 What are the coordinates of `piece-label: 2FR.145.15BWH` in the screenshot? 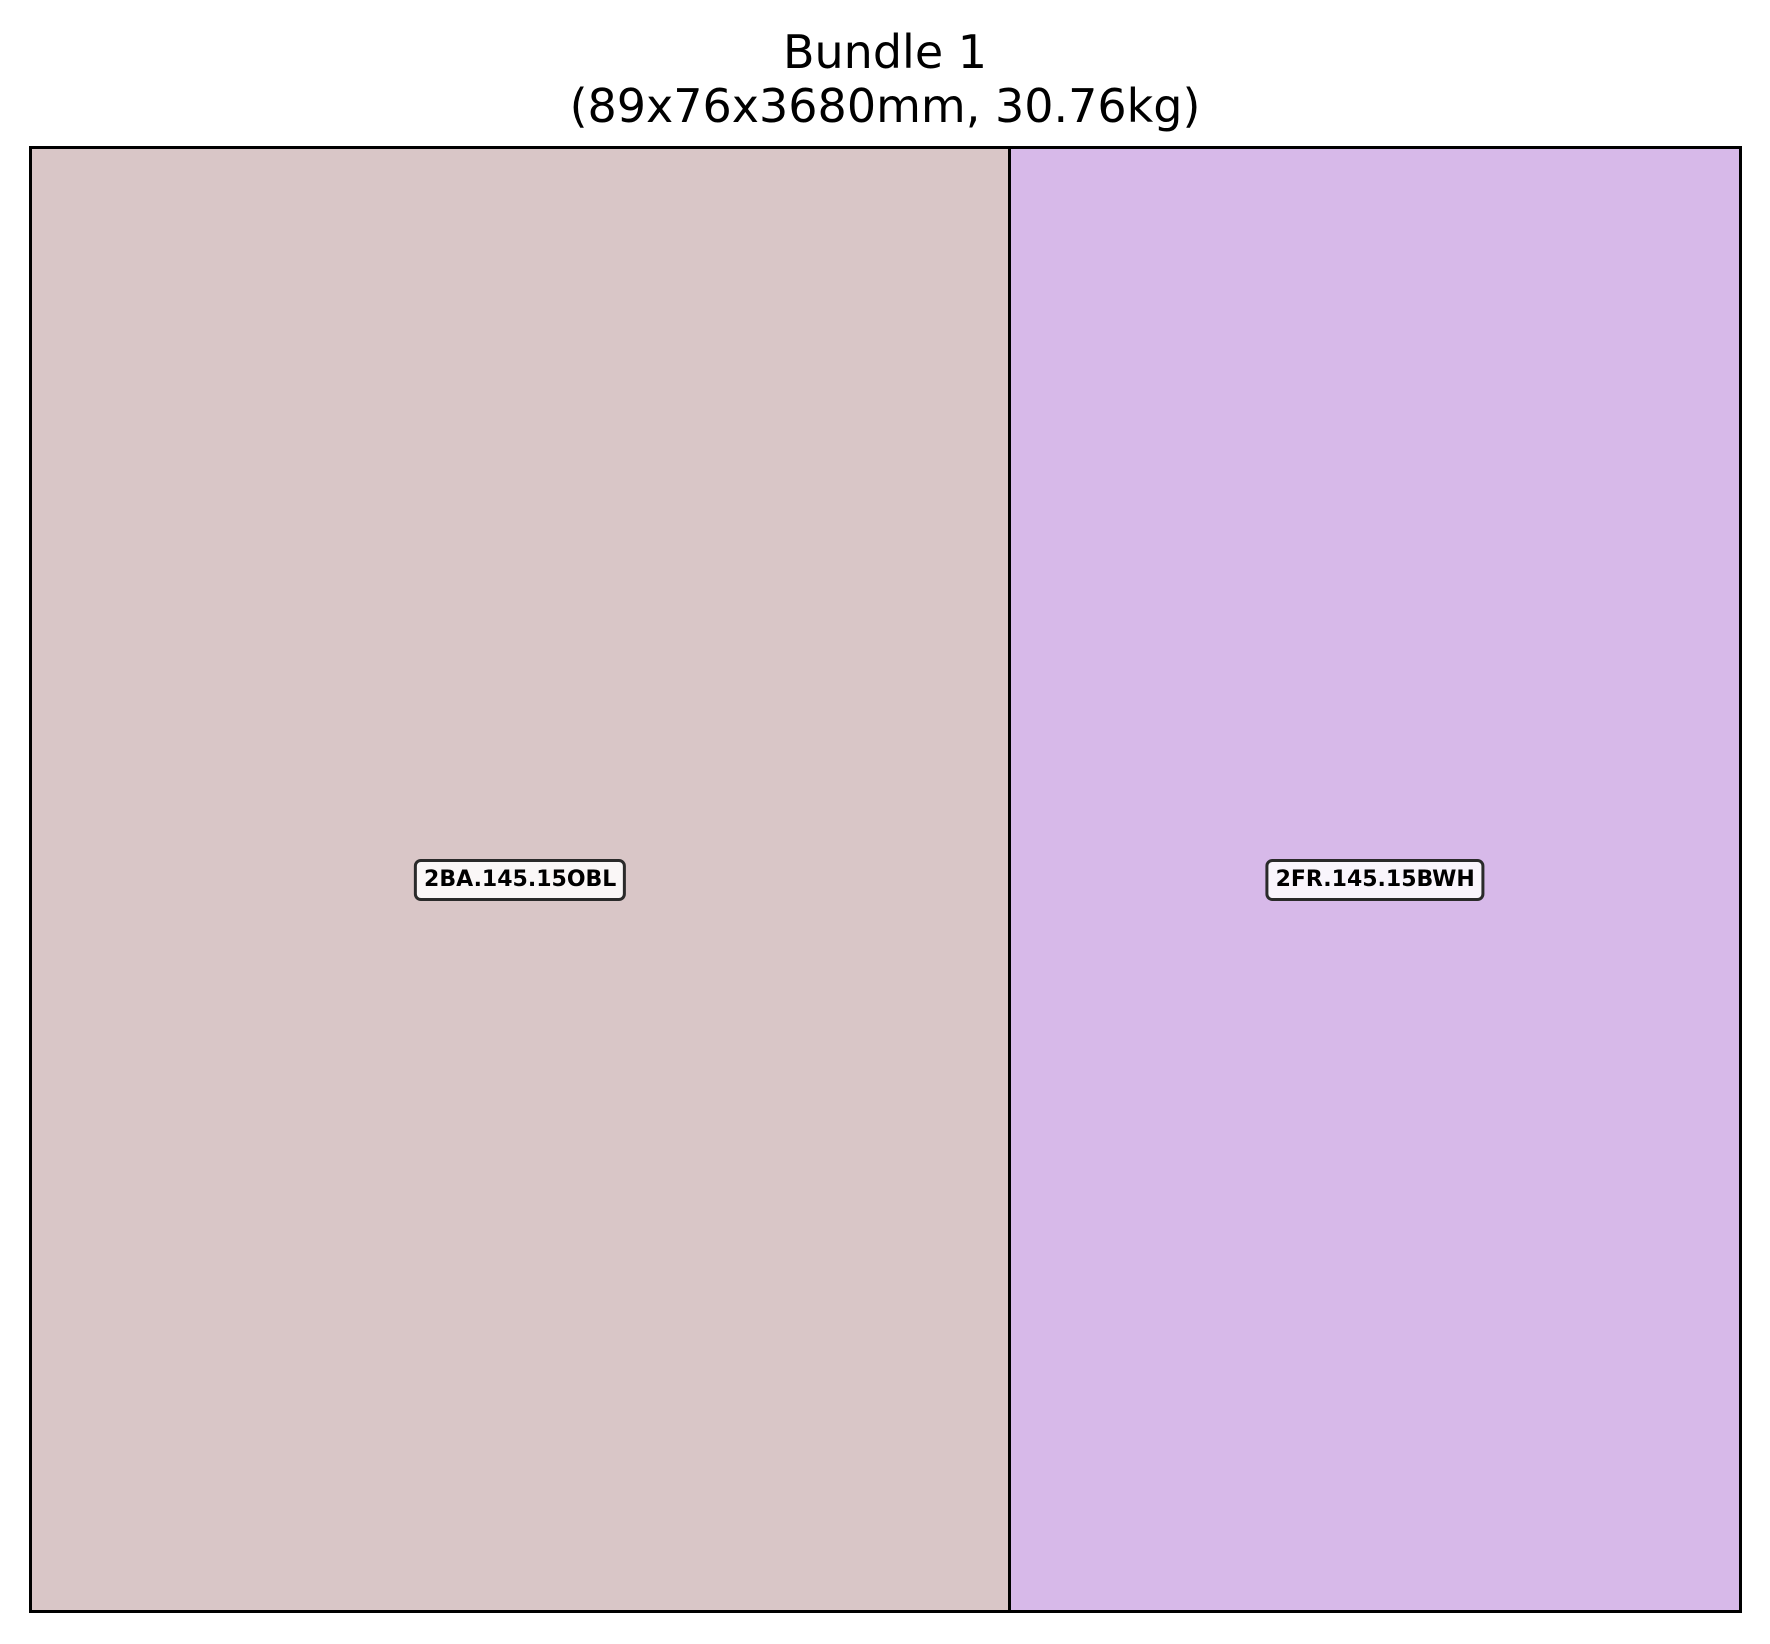 It's located at (1375, 879).